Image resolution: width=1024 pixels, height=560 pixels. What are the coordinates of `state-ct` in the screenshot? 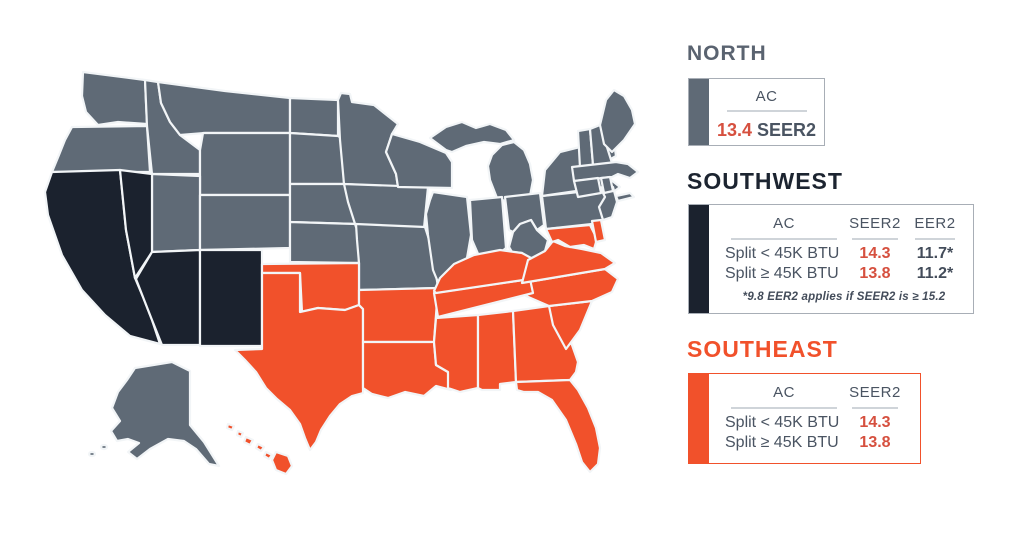 It's located at (587, 187).